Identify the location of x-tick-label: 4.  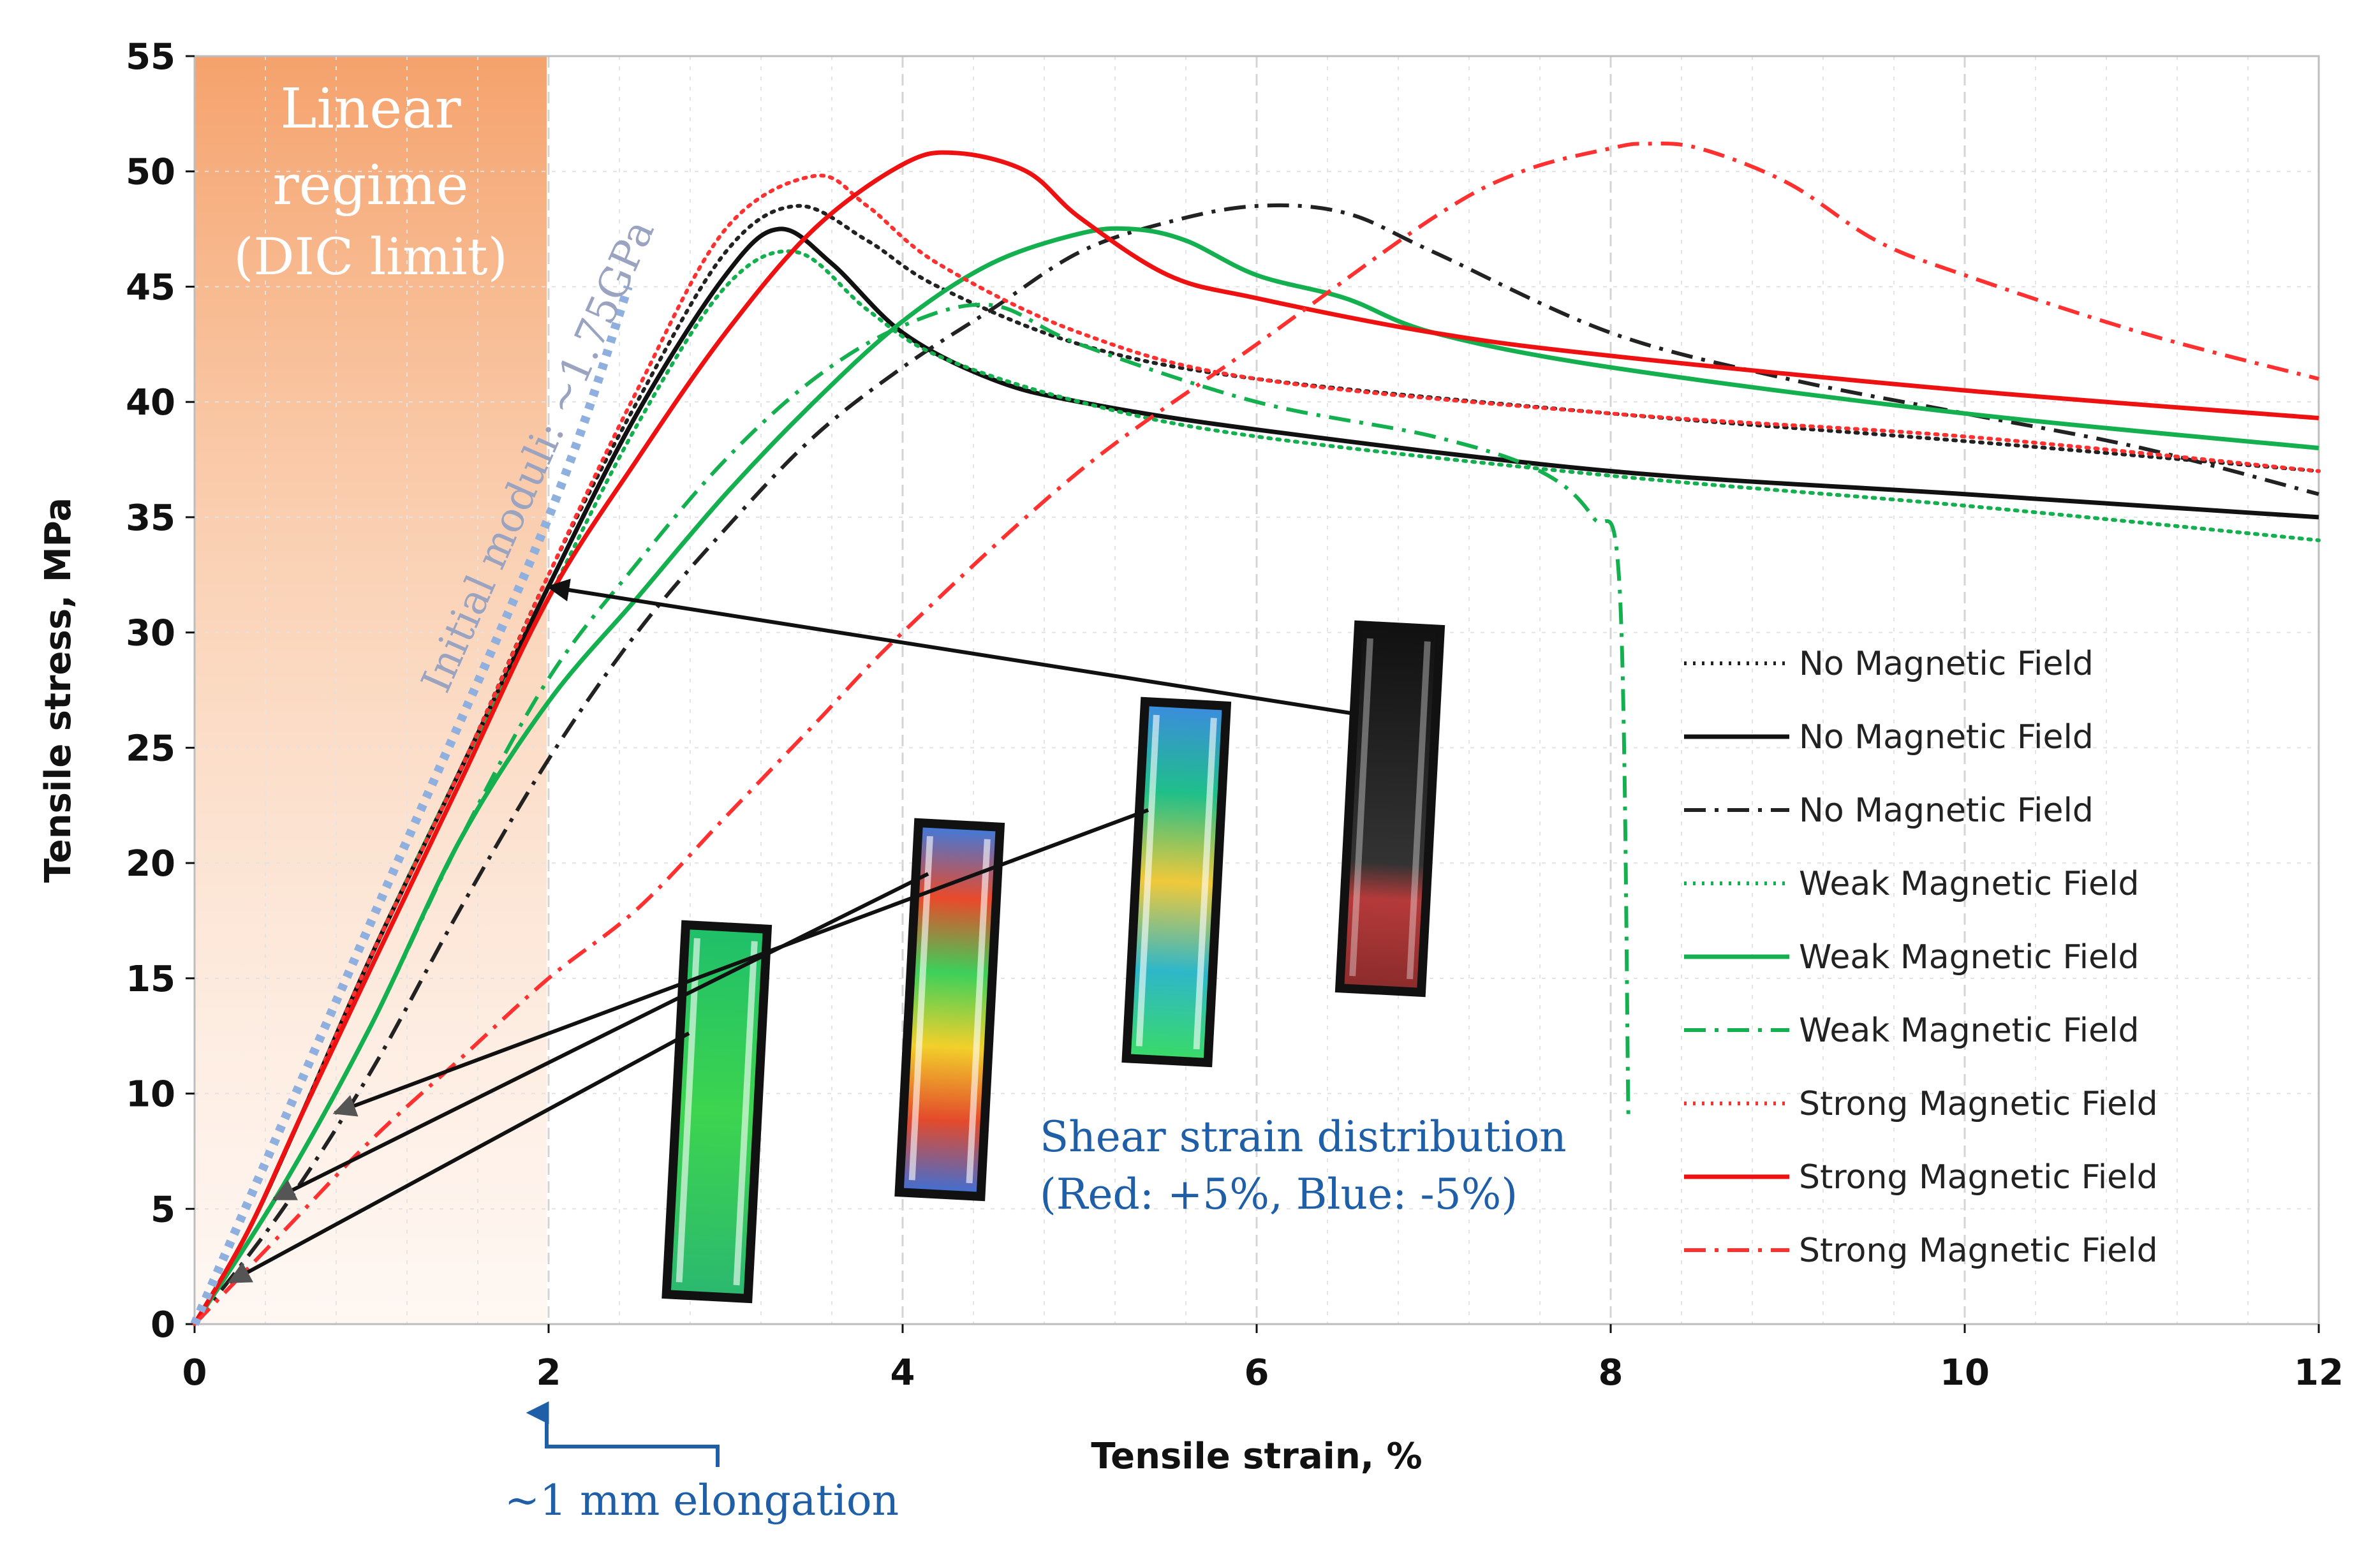
(903, 1373).